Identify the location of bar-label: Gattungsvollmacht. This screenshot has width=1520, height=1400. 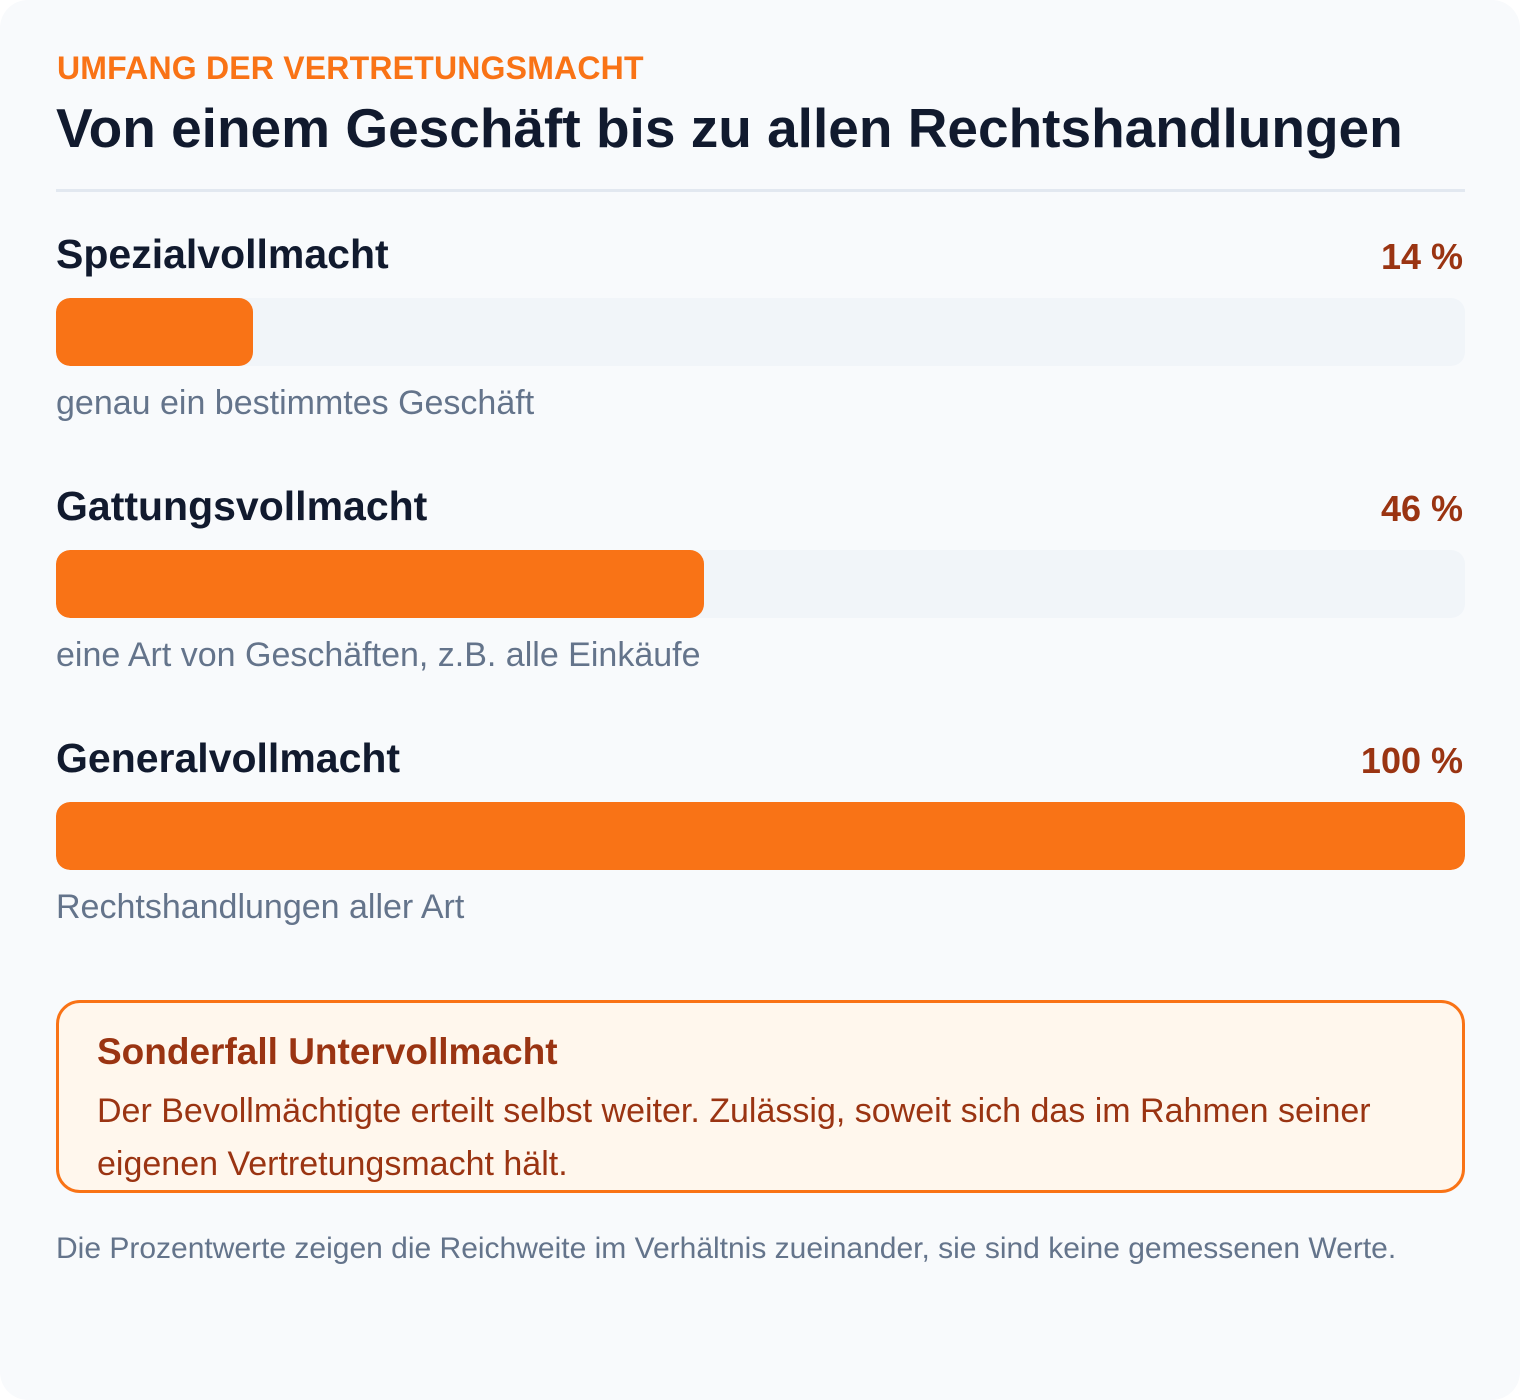
(242, 506).